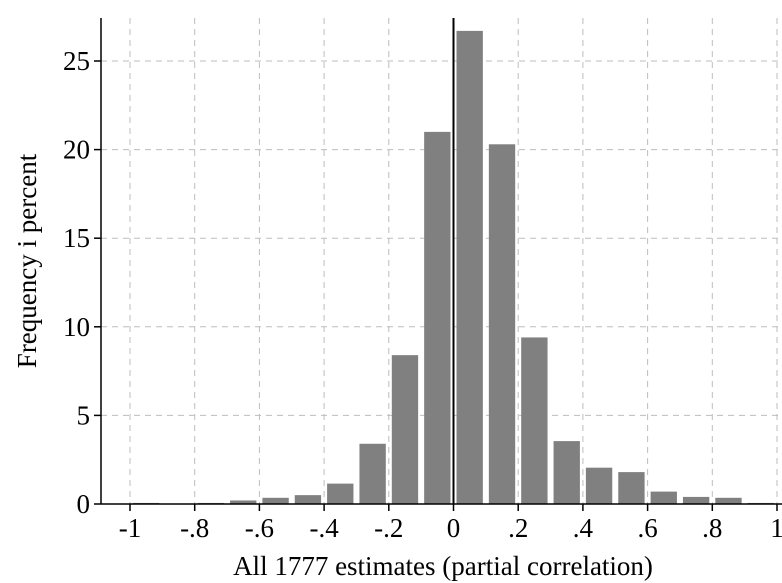 Image resolution: width=782 pixels, height=583 pixels. I want to click on y-tick-labels: 0 5 10 15 20 25, so click(76, 282).